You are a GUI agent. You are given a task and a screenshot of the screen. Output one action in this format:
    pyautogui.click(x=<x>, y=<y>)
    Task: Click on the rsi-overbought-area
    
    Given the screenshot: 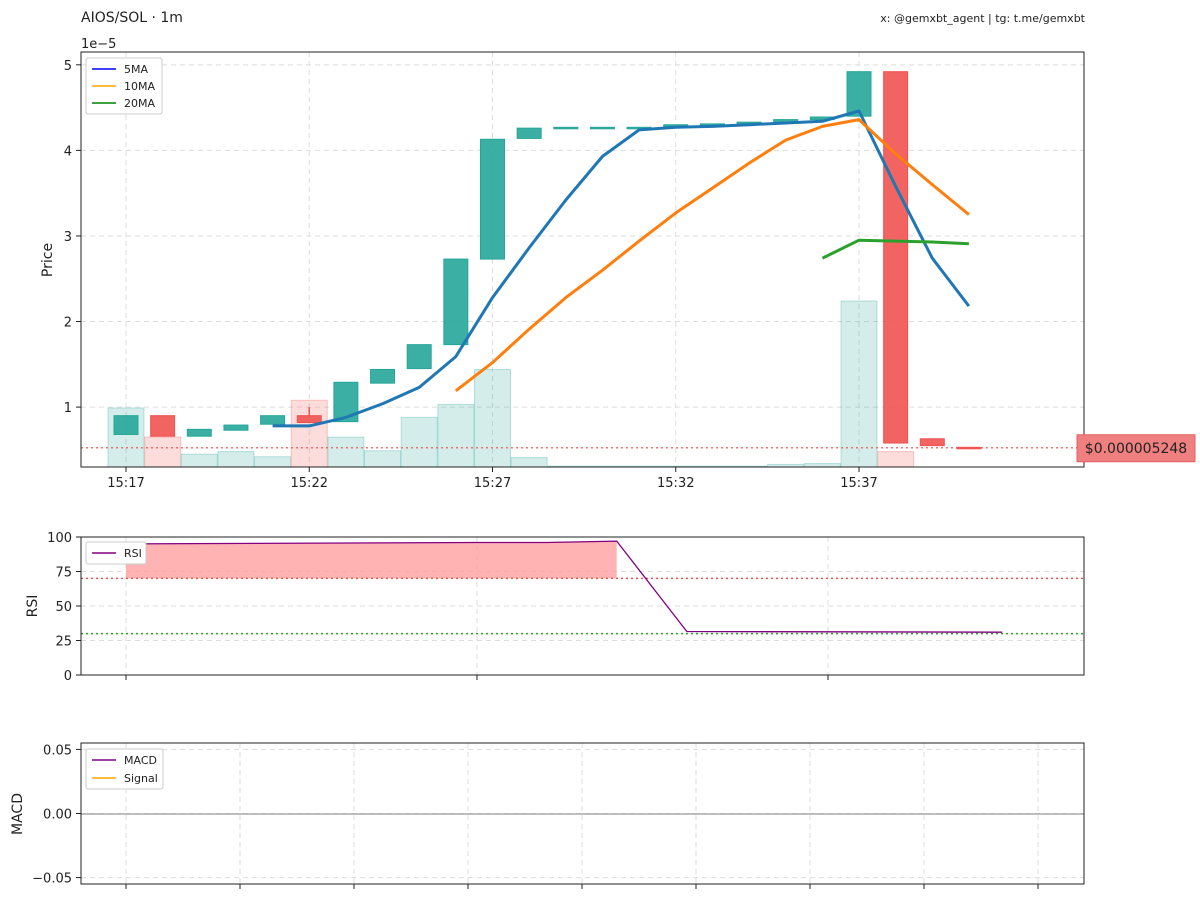 What is the action you would take?
    pyautogui.click(x=371, y=560)
    